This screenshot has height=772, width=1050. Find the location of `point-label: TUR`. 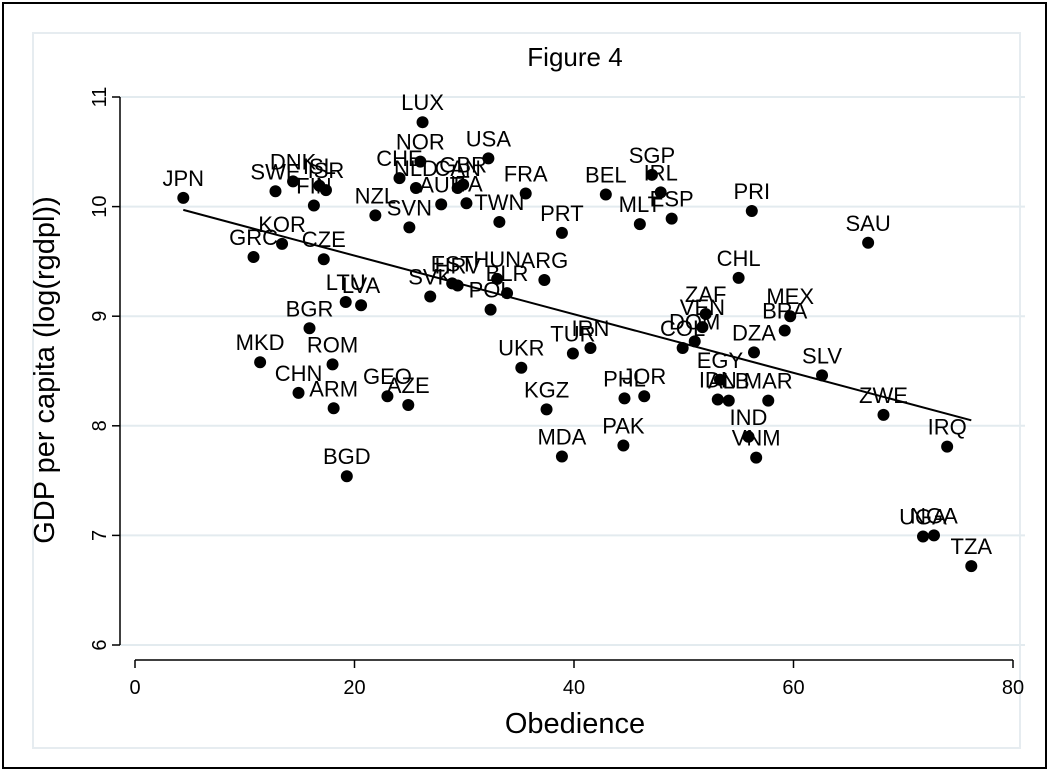

point-label: TUR is located at coordinates (572, 333).